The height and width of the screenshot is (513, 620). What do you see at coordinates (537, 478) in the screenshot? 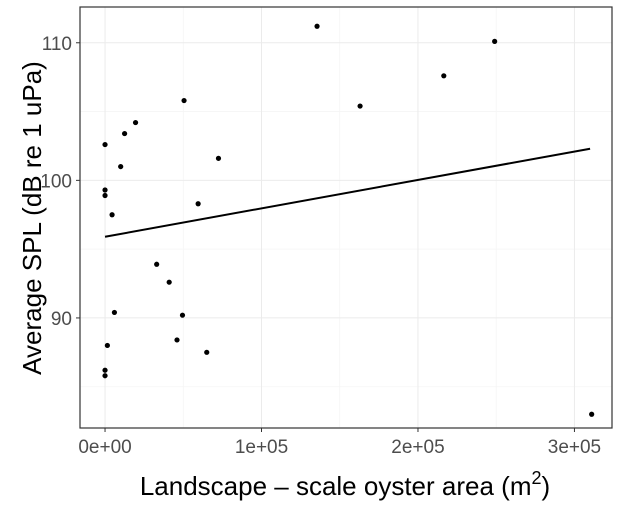
I see `x-axis-title-unit-sup: 2` at bounding box center [537, 478].